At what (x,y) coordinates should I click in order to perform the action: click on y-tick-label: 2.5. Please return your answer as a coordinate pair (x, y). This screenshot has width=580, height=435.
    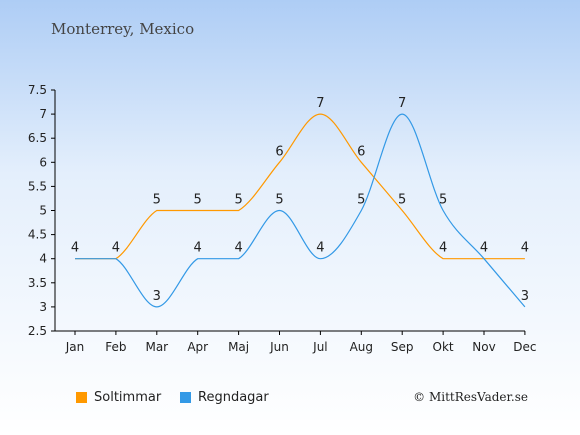
    Looking at the image, I should click on (37, 331).